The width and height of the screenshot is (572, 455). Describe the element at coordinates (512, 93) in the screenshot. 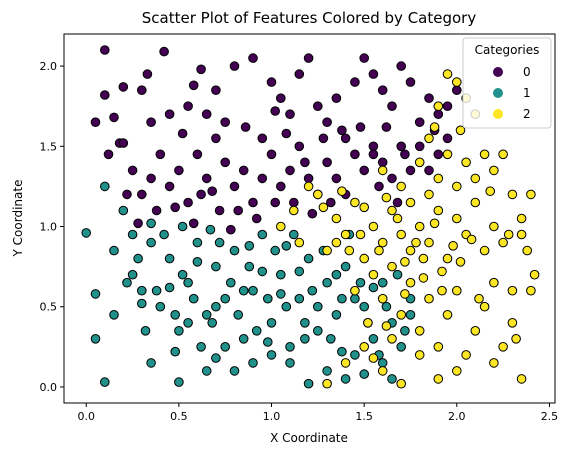

I see `legend-item-1: 1` at that location.